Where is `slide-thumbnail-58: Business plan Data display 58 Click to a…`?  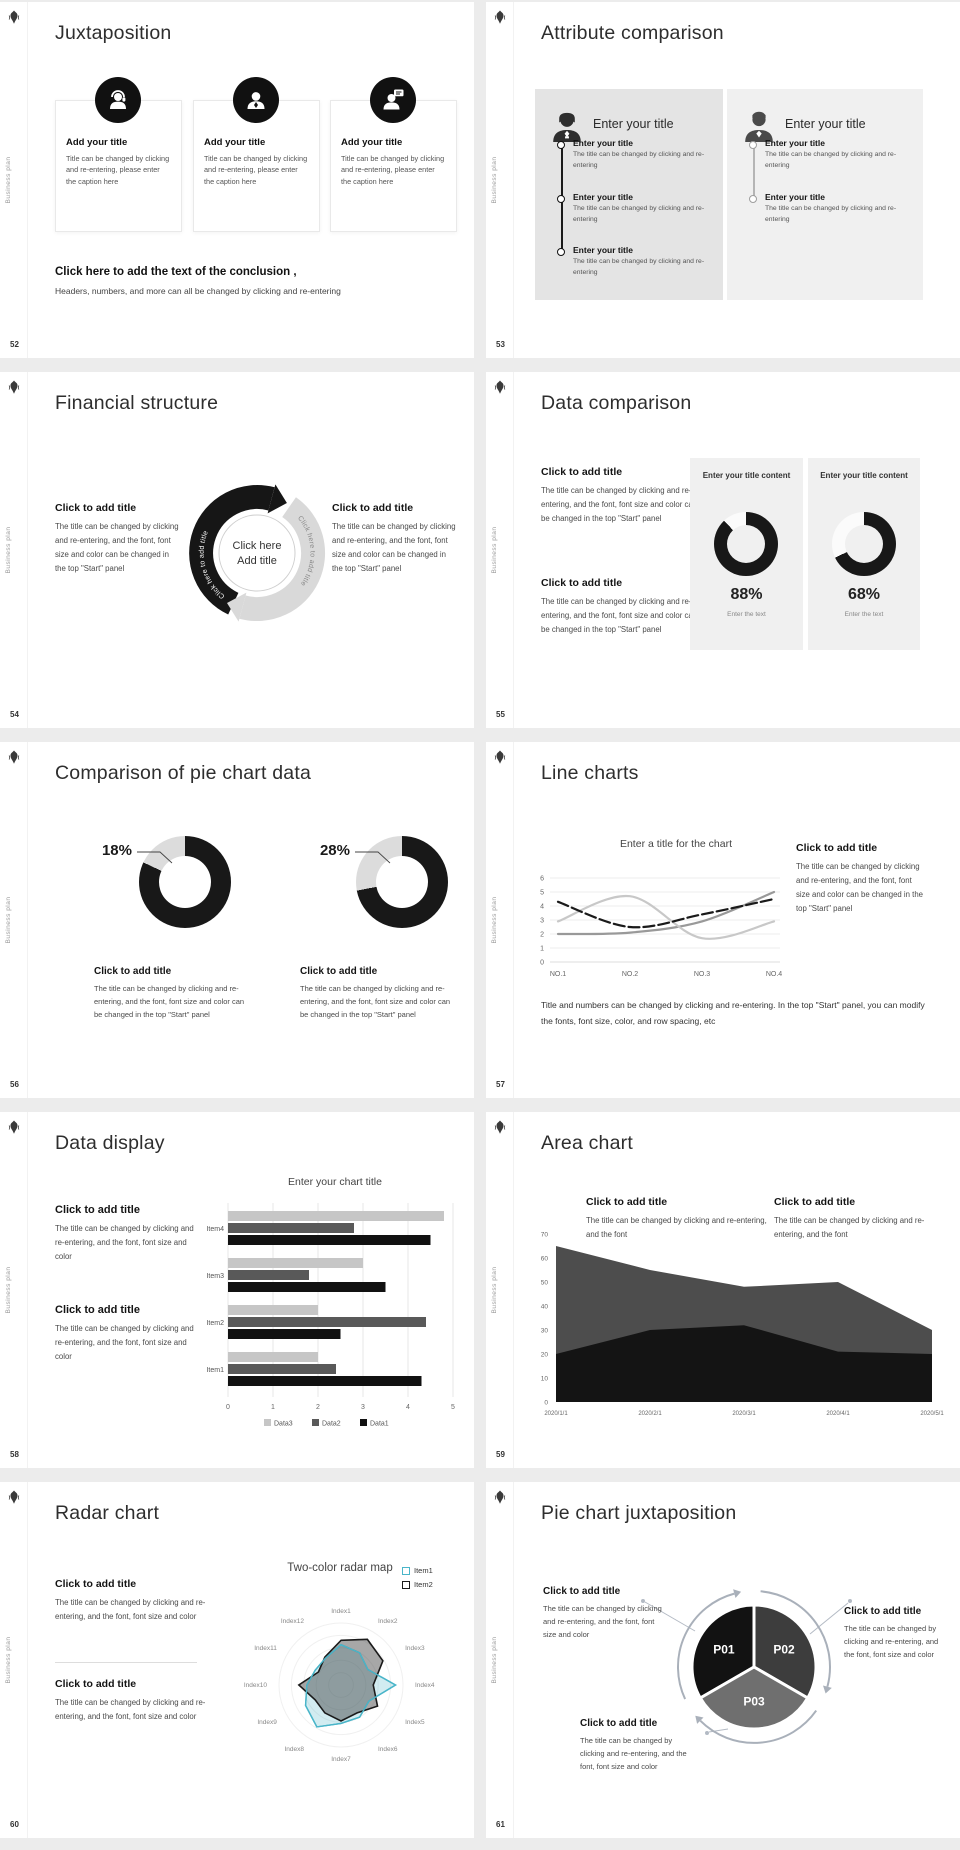 slide-thumbnail-58: Business plan Data display 58 Click to a… is located at coordinates (237, 1290).